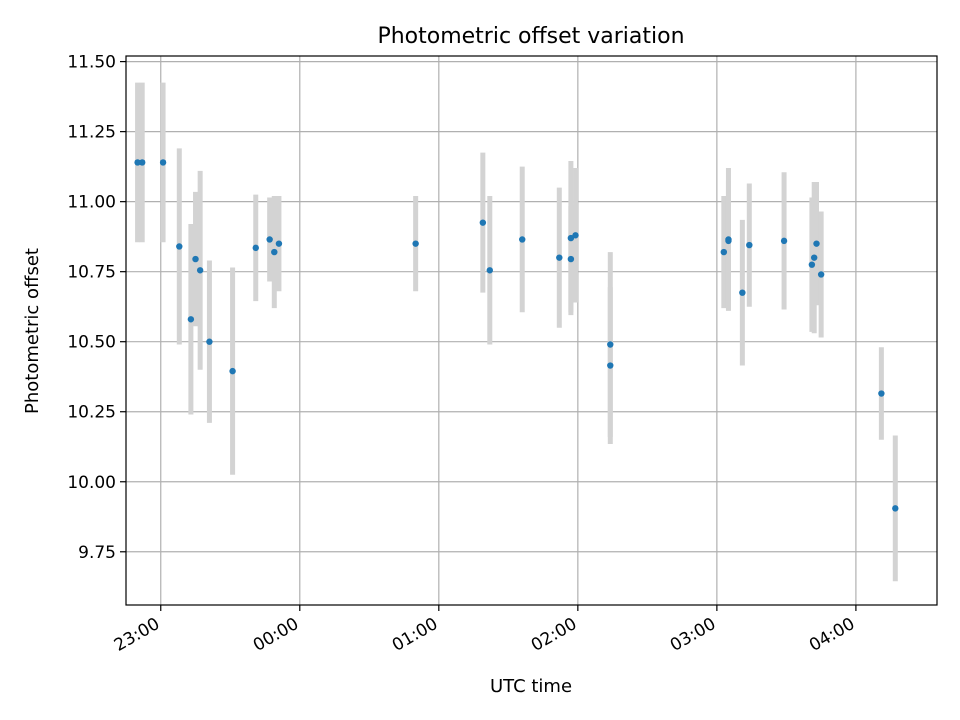 The height and width of the screenshot is (720, 960). What do you see at coordinates (415, 635) in the screenshot?
I see `x-tick-label: 01:00` at bounding box center [415, 635].